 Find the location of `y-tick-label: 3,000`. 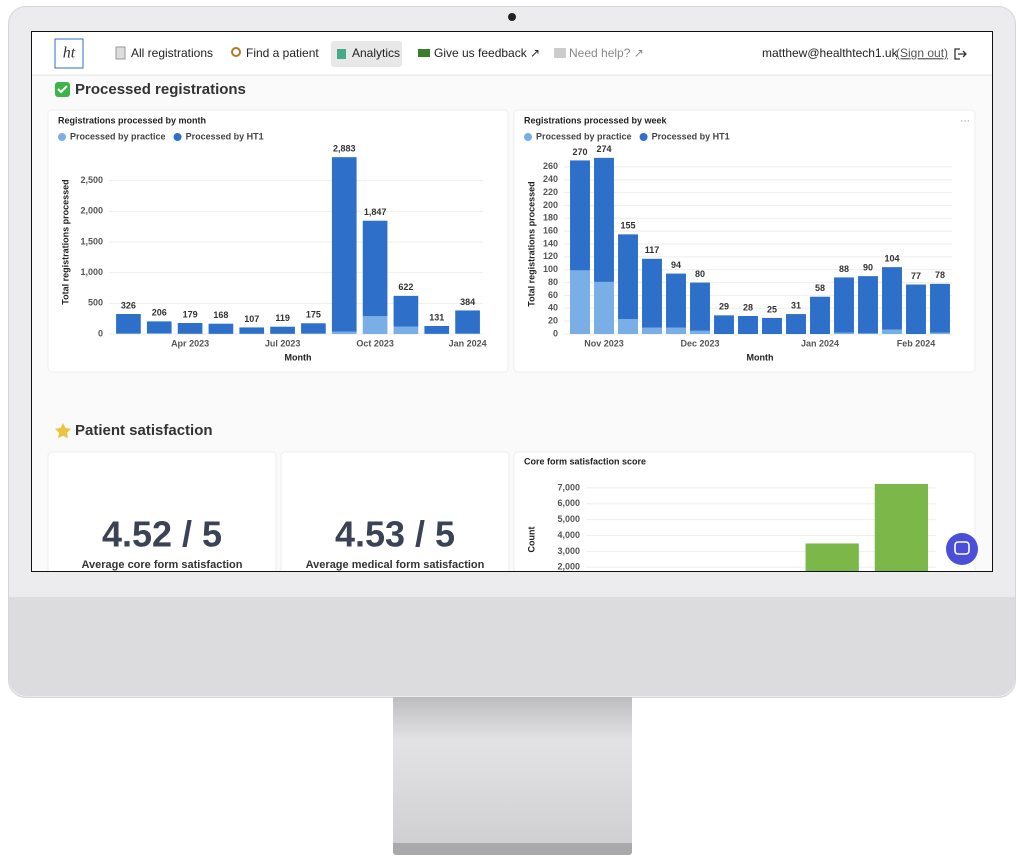

y-tick-label: 3,000 is located at coordinates (568, 551).